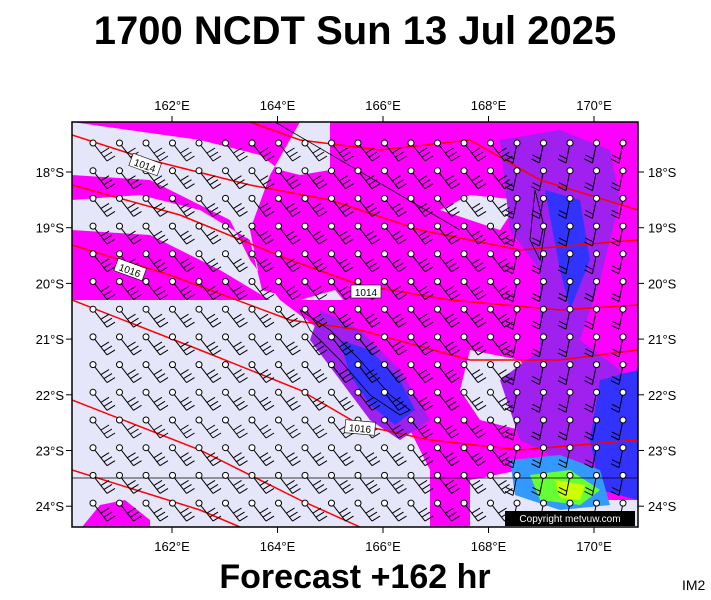 The height and width of the screenshot is (600, 711). I want to click on precip-blue, so click(567, 250).